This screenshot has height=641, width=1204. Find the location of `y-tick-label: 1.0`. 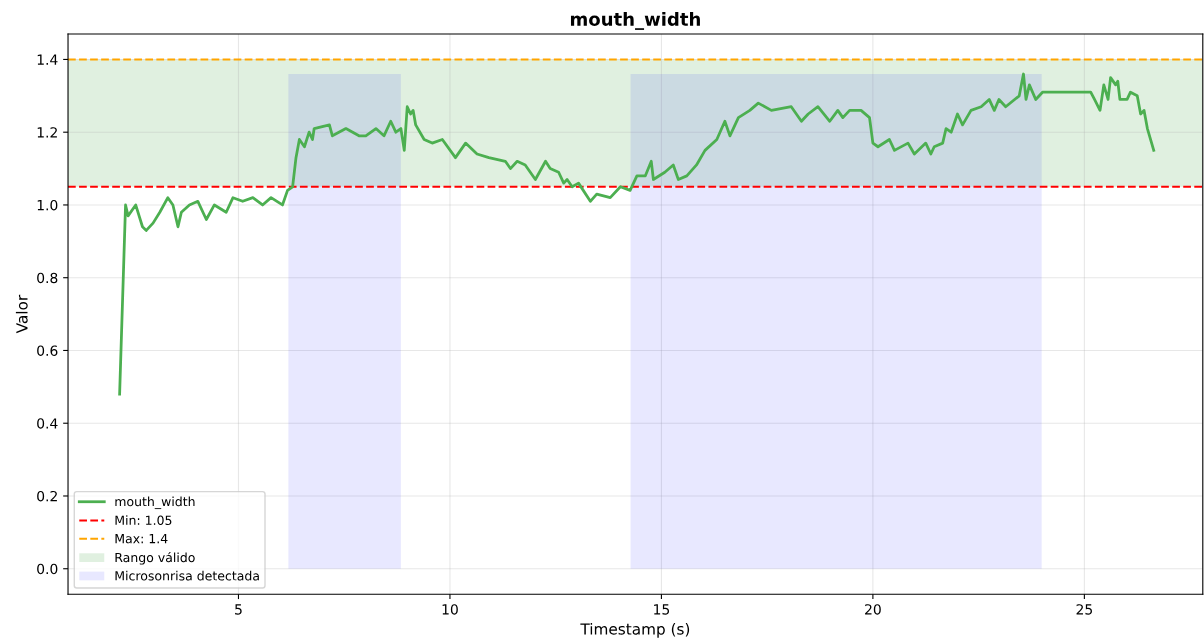

y-tick-label: 1.0 is located at coordinates (47, 205).